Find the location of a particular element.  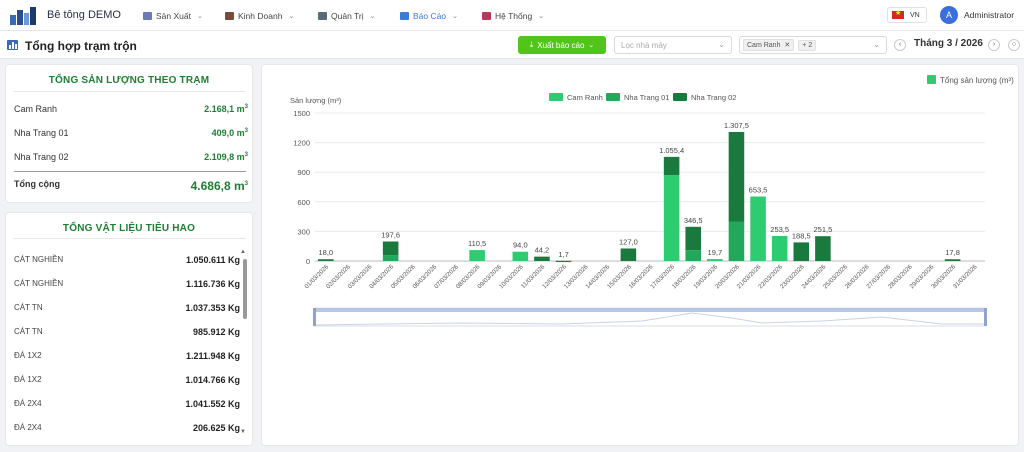

y-tick-label: 0 is located at coordinates (308, 261).